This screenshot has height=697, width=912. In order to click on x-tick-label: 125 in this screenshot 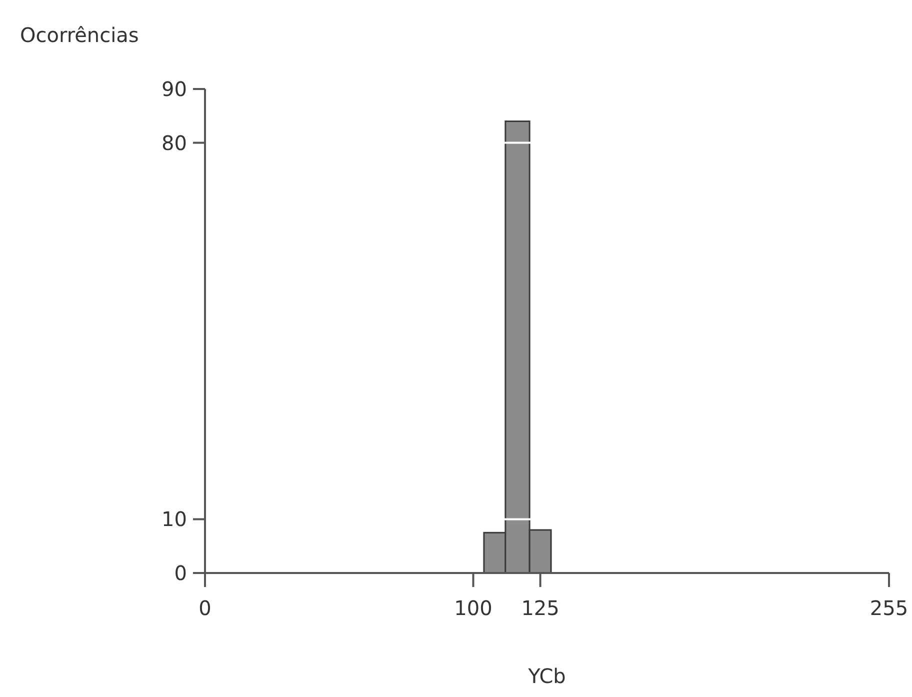, I will do `click(540, 608)`.